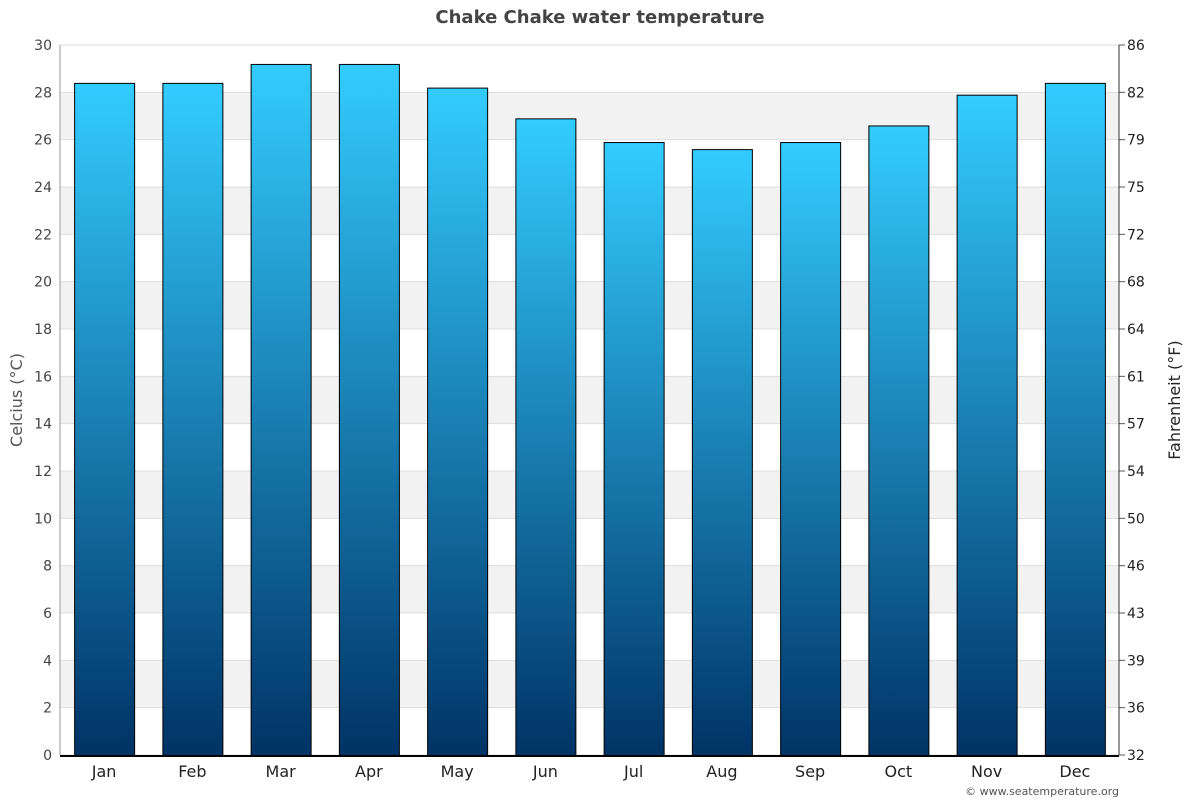 This screenshot has height=800, width=1200. I want to click on bar-aug, so click(722, 452).